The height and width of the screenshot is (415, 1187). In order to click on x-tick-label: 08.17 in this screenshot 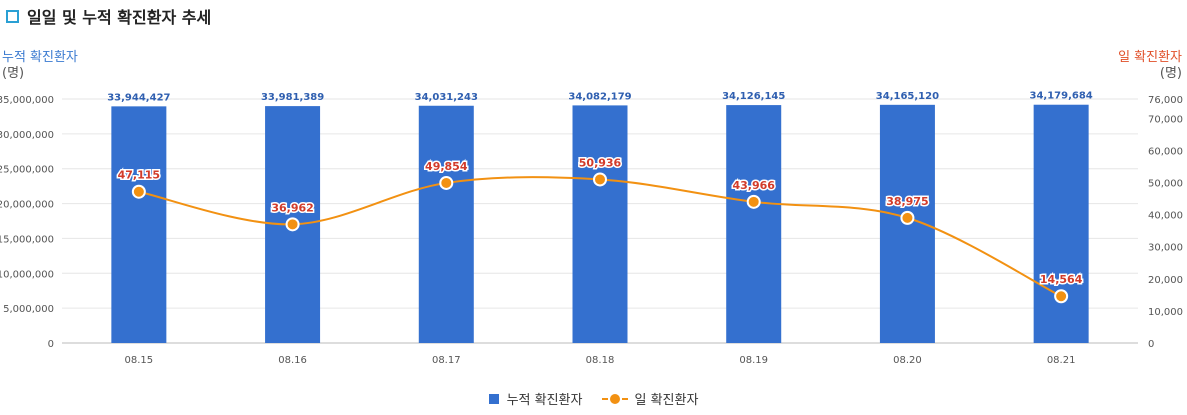, I will do `click(446, 360)`.